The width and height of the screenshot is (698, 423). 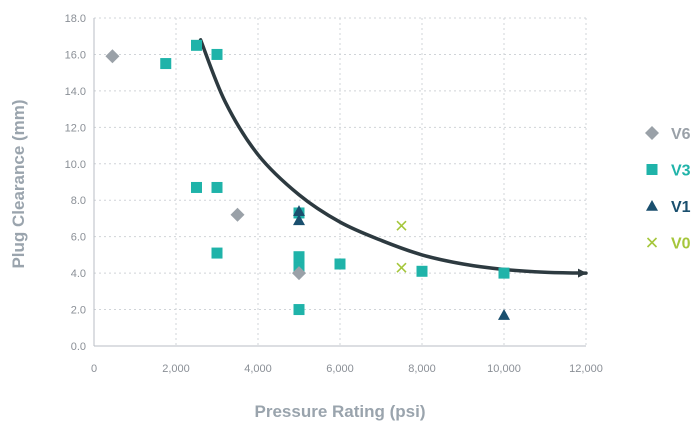 I want to click on legend: V6 V3 V1 V0, so click(x=668, y=189).